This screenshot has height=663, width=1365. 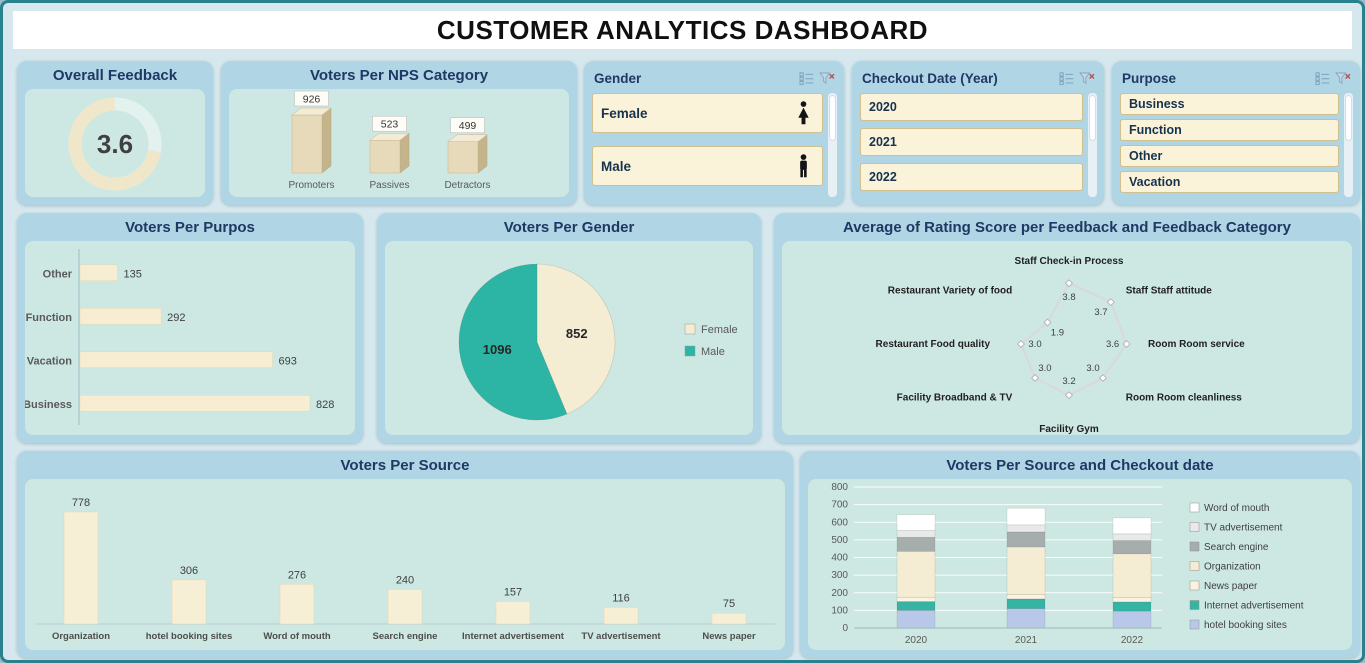 I want to click on purpose-slicer-body: Business Function Other Vacation, so click(x=1236, y=145).